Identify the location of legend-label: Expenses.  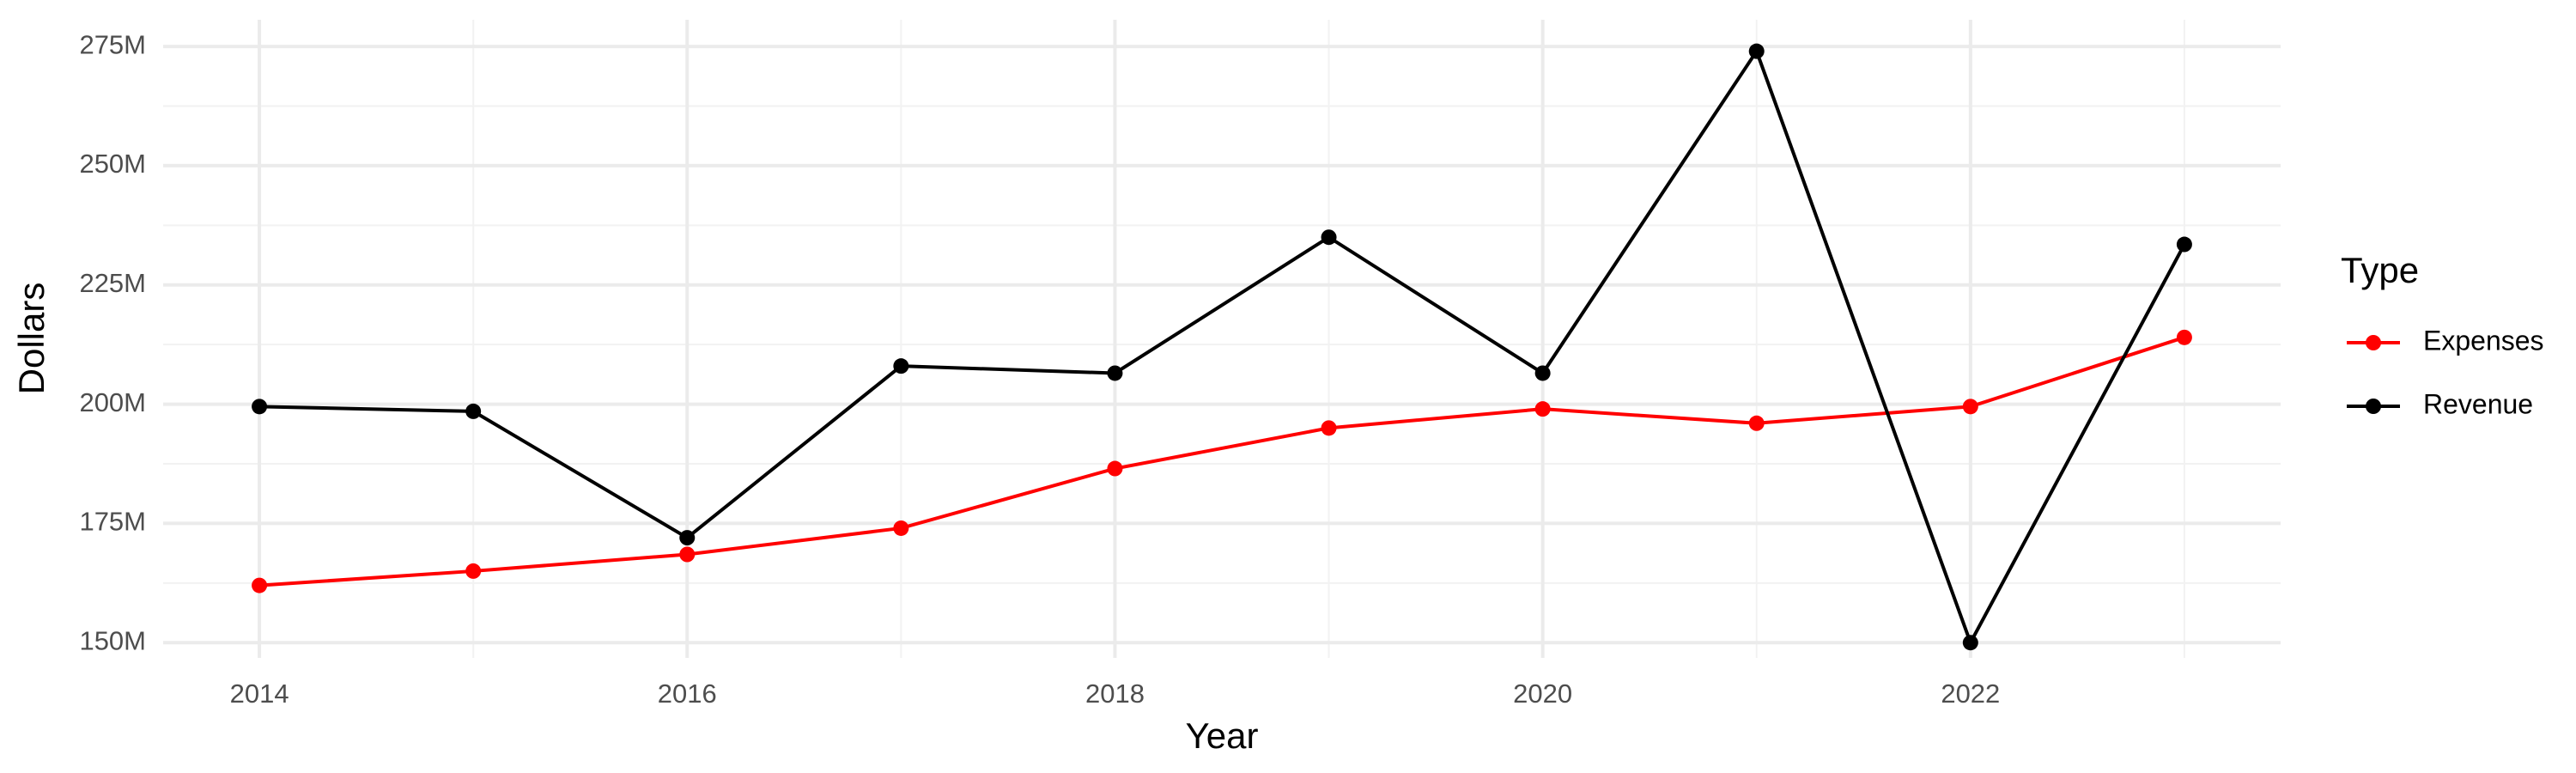
(2484, 340).